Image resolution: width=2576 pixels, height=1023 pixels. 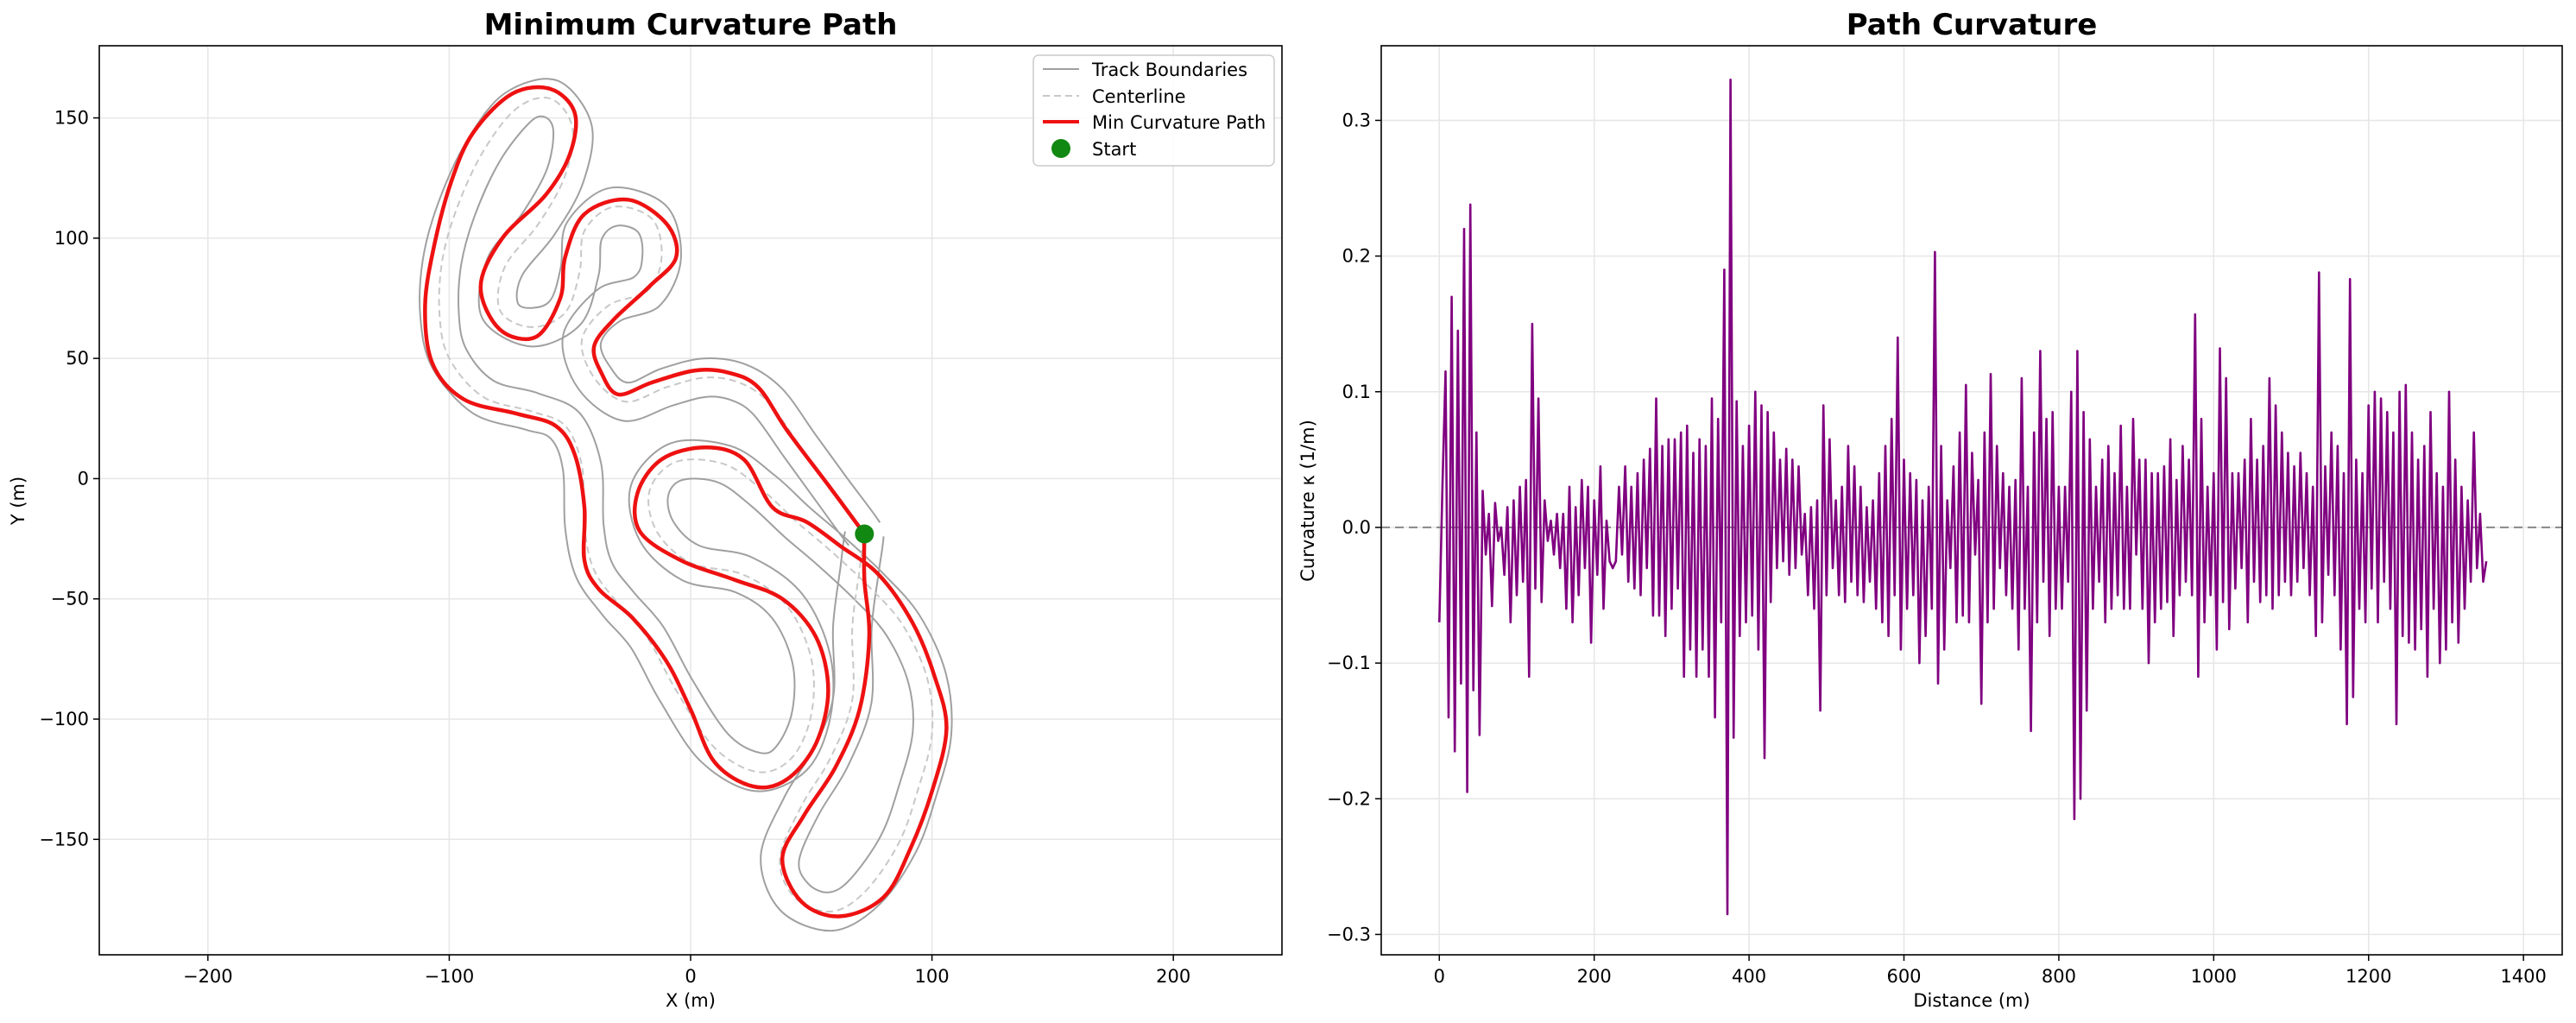 I want to click on track-map-xlabel: X (m), so click(x=691, y=1001).